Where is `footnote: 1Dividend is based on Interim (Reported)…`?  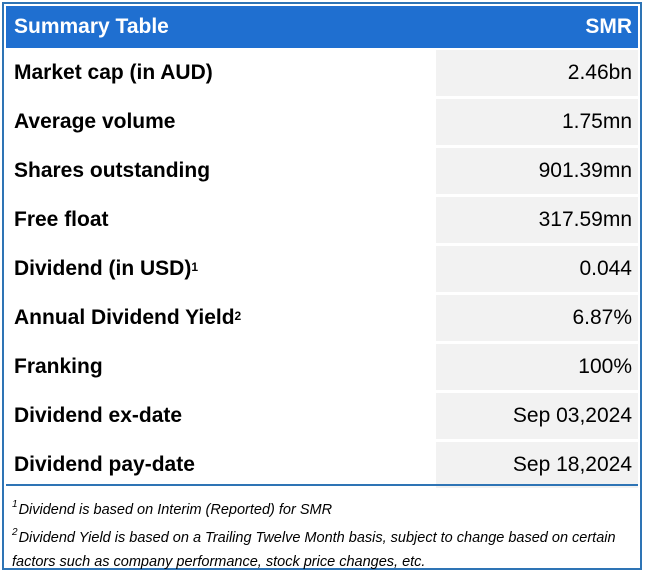 footnote: 1Dividend is based on Interim (Reported)… is located at coordinates (172, 508).